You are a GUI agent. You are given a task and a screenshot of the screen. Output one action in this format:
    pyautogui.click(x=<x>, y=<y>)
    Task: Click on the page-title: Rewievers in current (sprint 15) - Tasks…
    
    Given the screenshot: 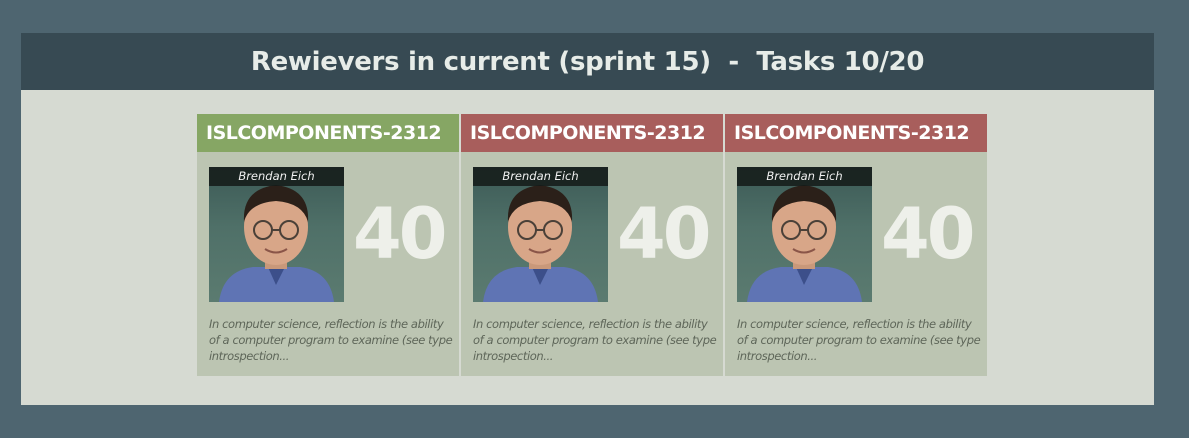 What is the action you would take?
    pyautogui.click(x=587, y=61)
    